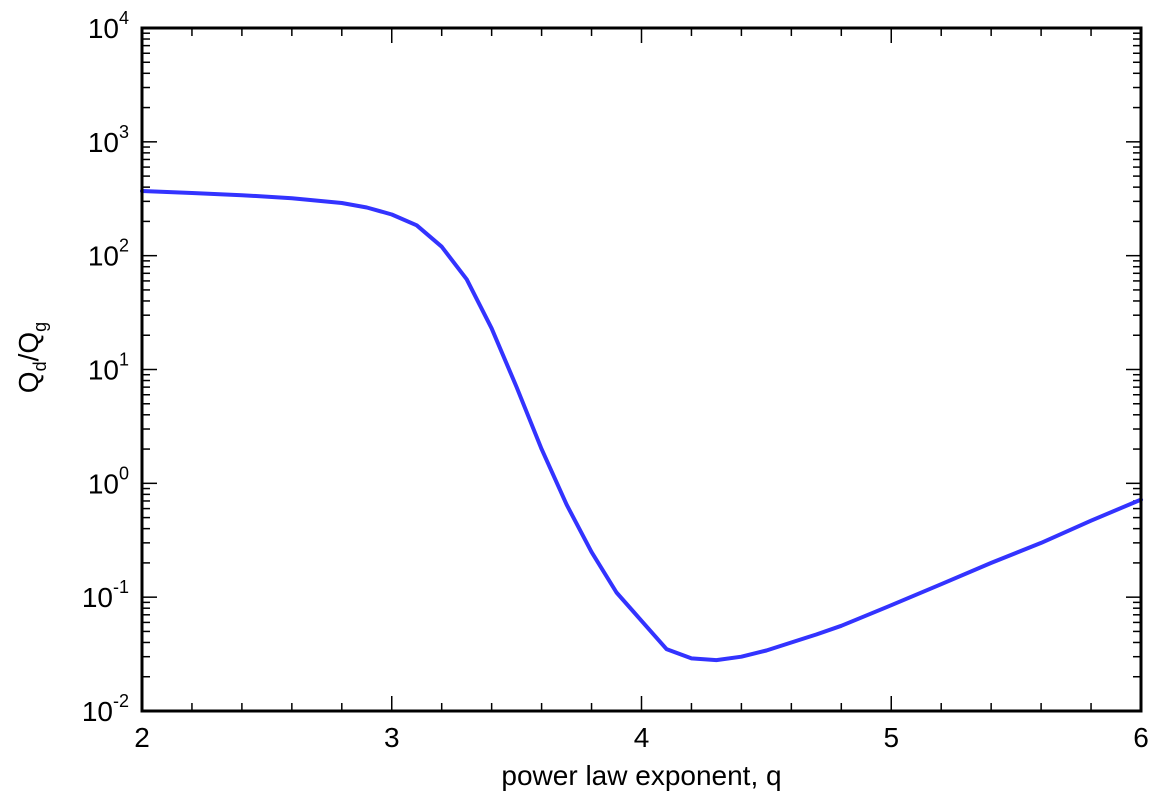 This screenshot has width=1157, height=798. I want to click on y-tick-label: 10², so click(108, 254).